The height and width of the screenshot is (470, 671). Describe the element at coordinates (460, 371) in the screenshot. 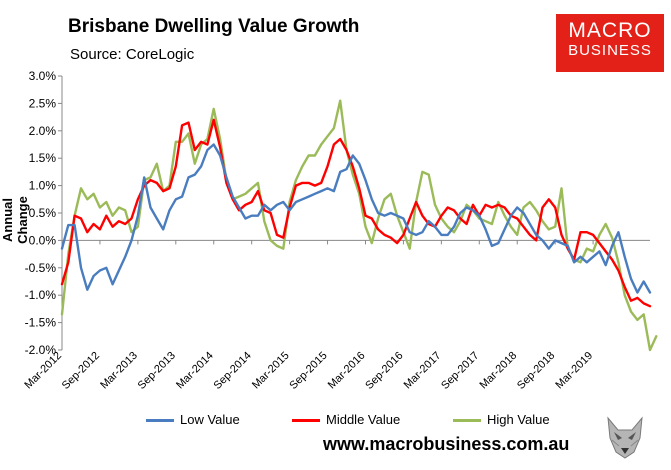

I see `x-tick-label: Sep-2017` at that location.